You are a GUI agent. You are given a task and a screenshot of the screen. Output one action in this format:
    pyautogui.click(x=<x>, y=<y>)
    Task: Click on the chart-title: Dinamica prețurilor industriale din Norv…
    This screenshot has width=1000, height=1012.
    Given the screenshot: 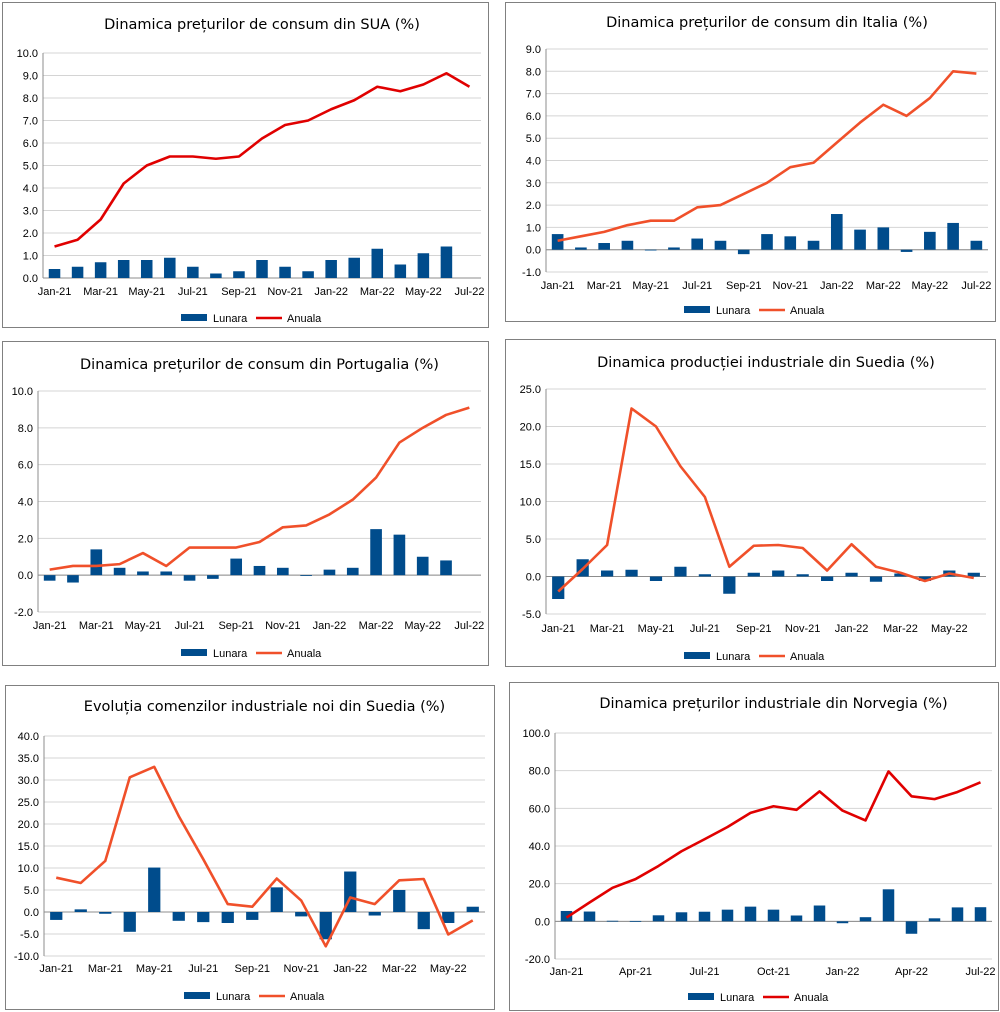 What is the action you would take?
    pyautogui.click(x=773, y=704)
    